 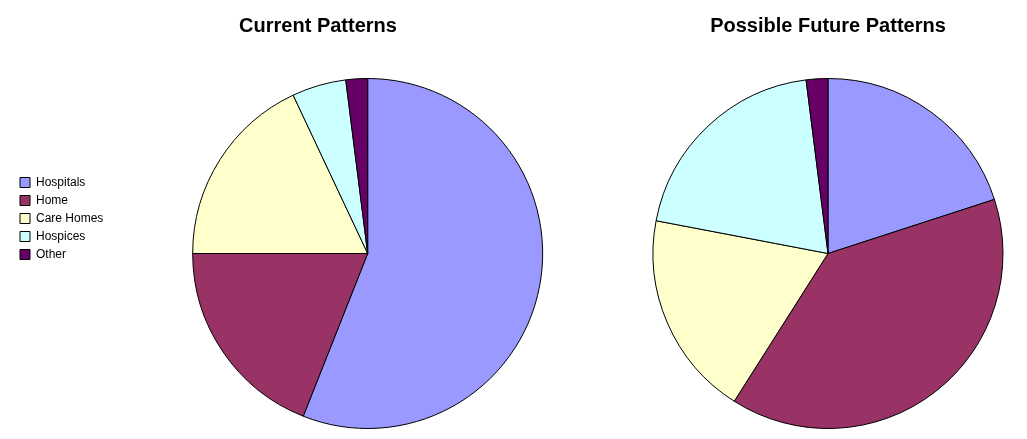 What do you see at coordinates (61, 235) in the screenshot?
I see `legend-label: Hospices` at bounding box center [61, 235].